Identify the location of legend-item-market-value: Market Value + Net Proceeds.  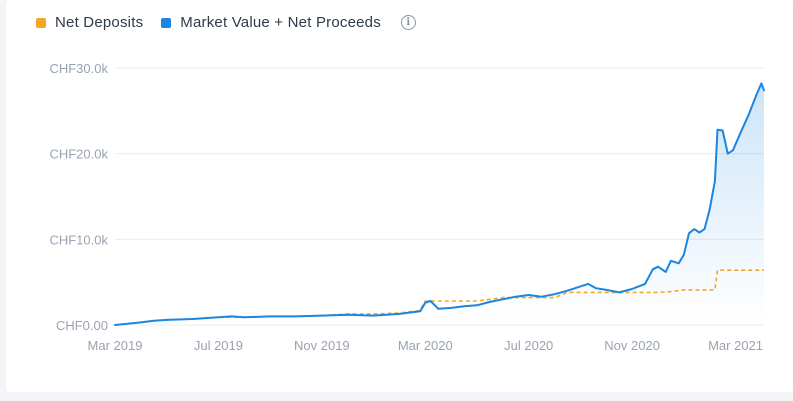
(271, 22).